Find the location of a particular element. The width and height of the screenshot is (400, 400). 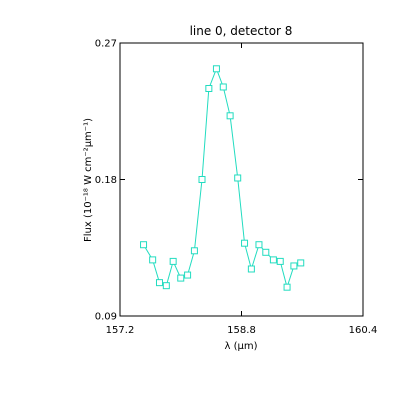

chart-title: line 0, detector 8 is located at coordinates (241, 31).